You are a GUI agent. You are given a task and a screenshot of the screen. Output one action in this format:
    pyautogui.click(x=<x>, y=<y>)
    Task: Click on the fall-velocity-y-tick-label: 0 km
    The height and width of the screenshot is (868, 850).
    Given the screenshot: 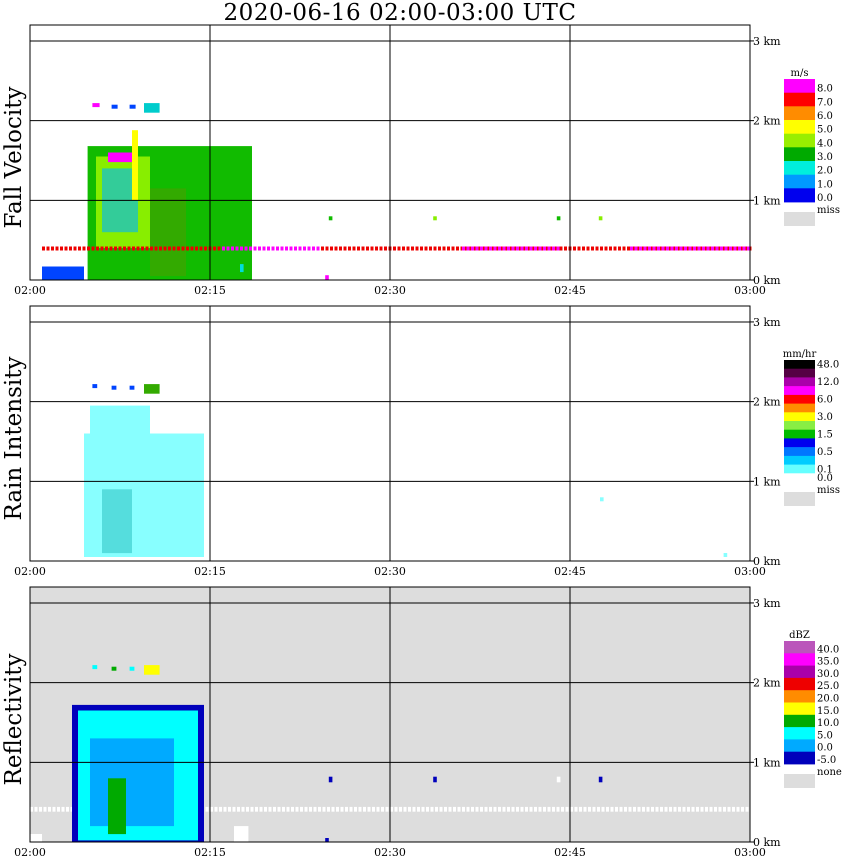 What is the action you would take?
    pyautogui.click(x=767, y=280)
    